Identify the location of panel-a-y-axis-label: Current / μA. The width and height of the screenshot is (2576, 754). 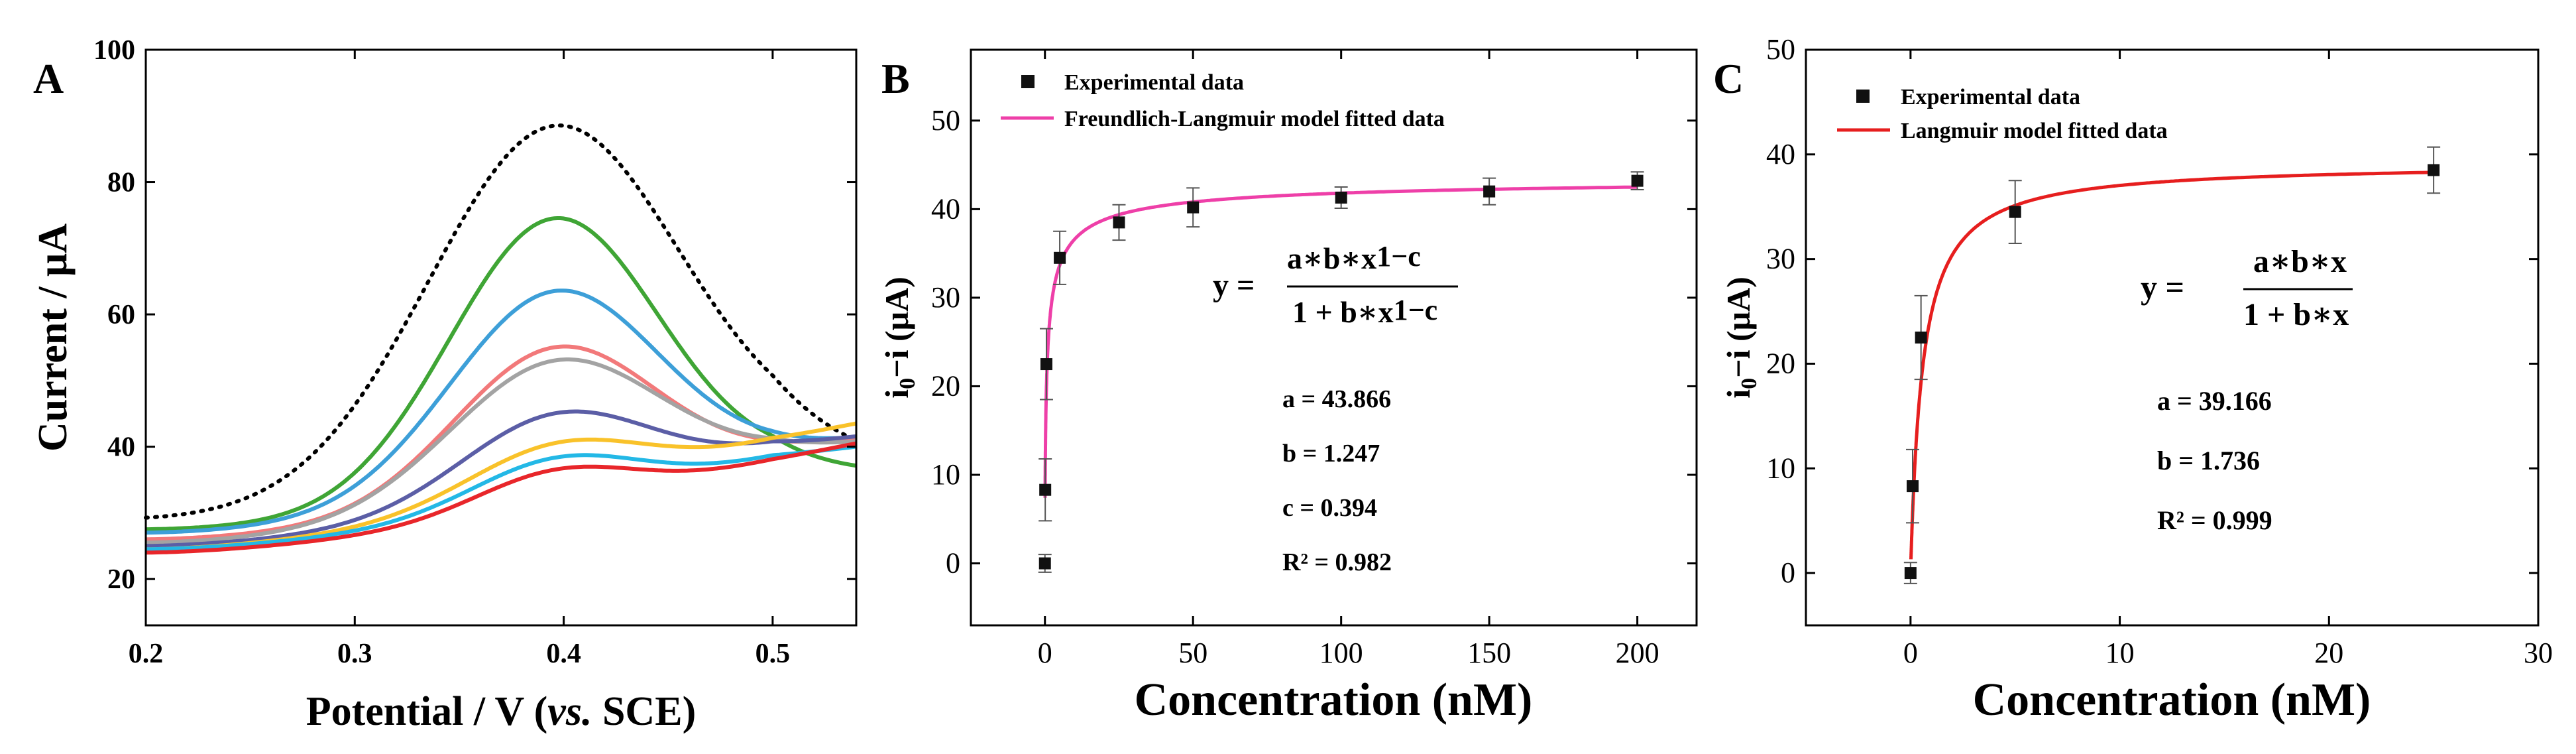
(53, 337).